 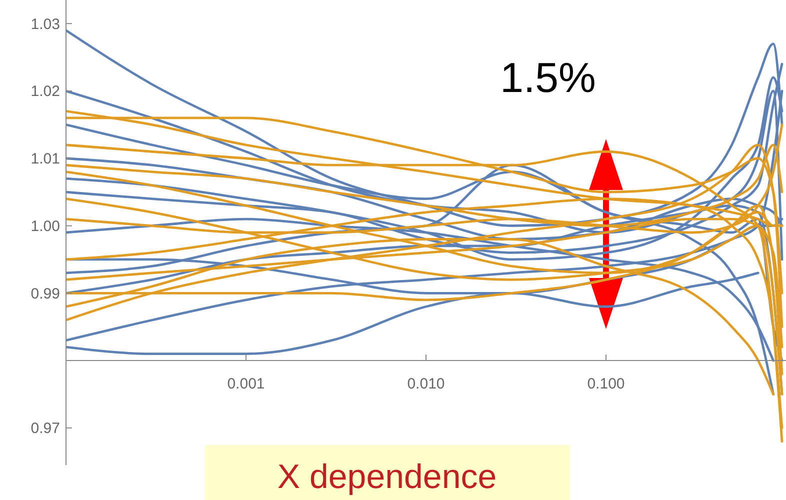 I want to click on annotation: X dependence, so click(x=387, y=477).